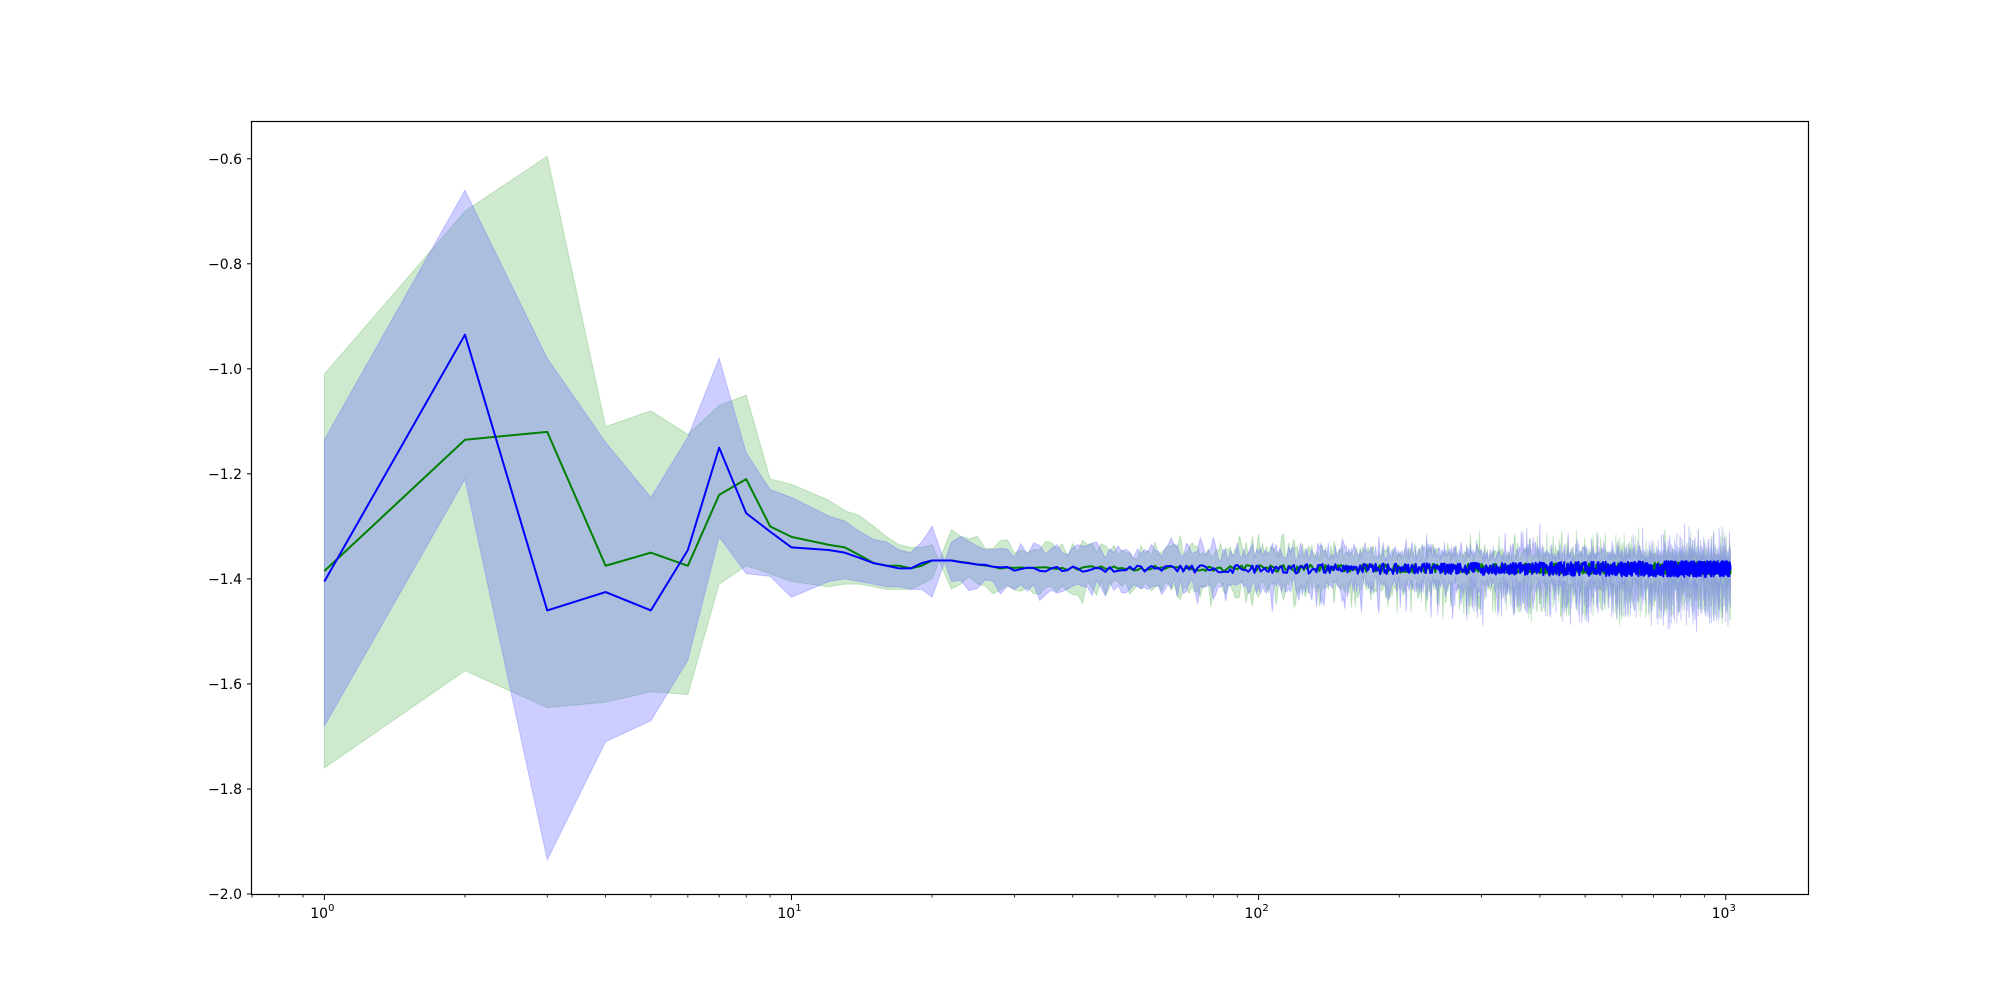 This screenshot has height=1000, width=2000. I want to click on x-tick-label: 10³, so click(1724, 912).